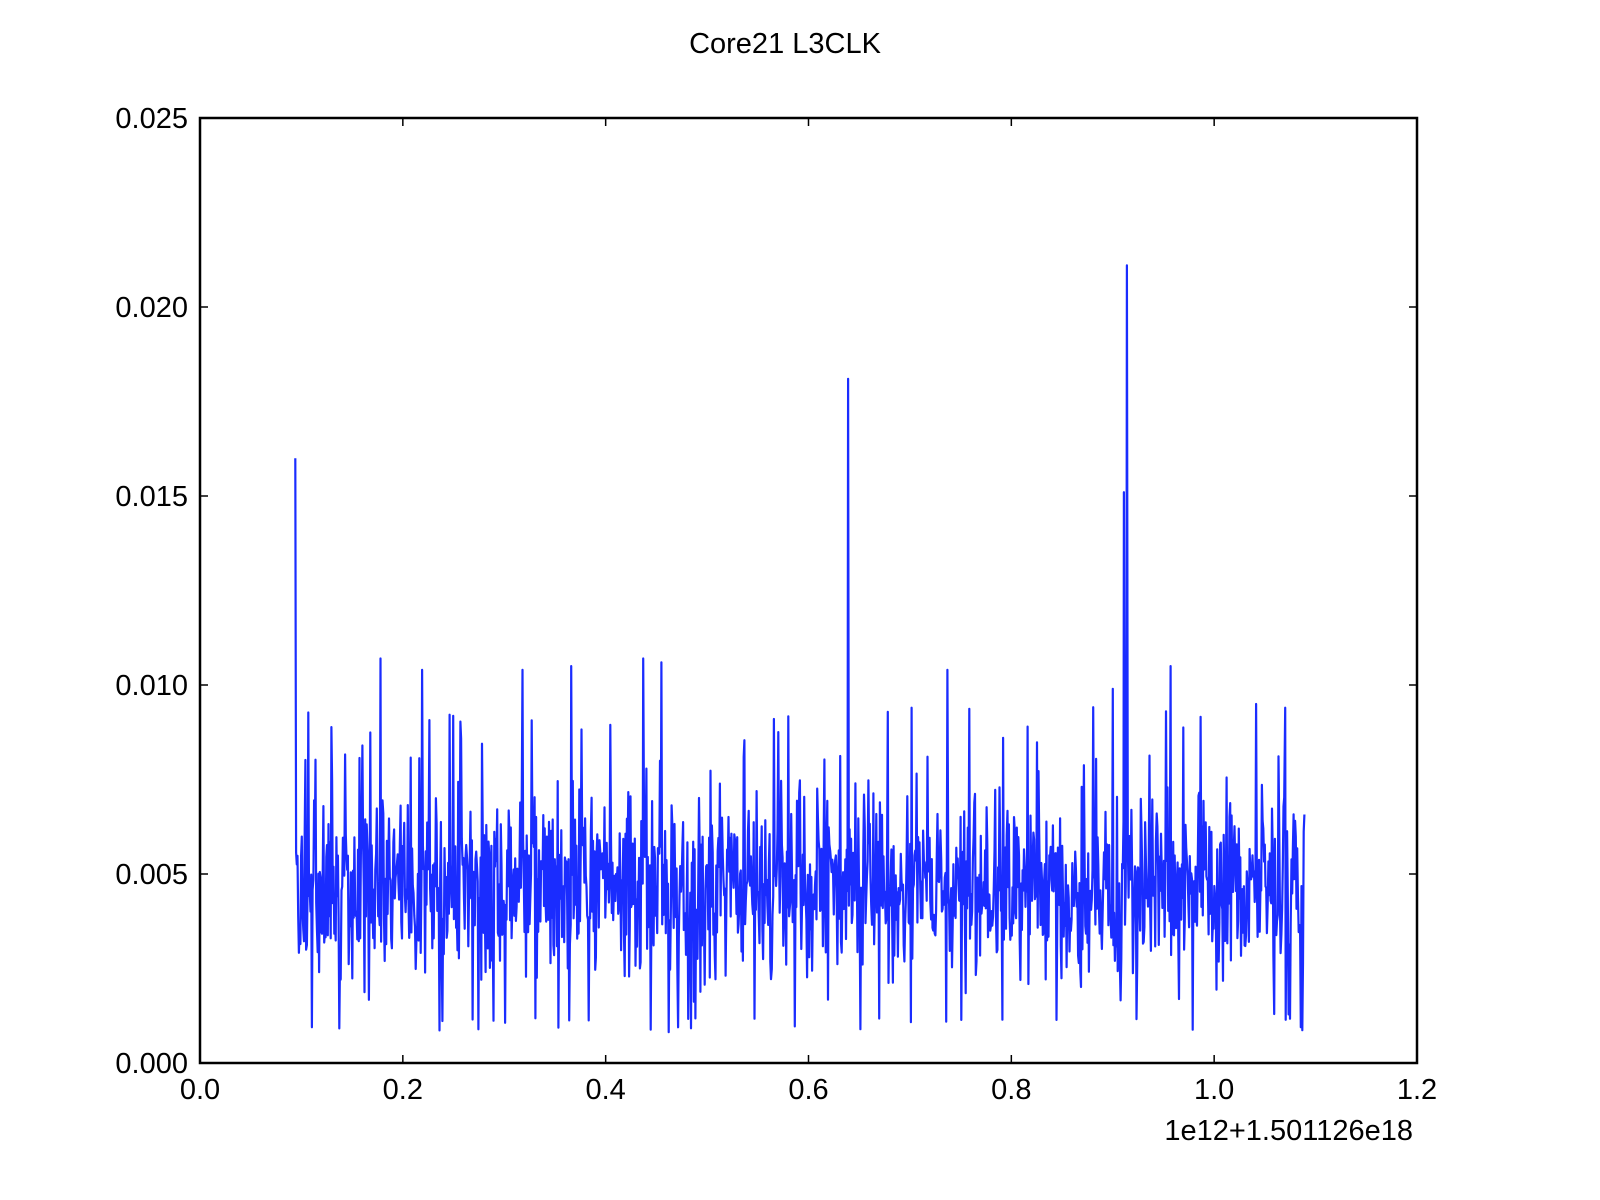 The height and width of the screenshot is (1200, 1600). I want to click on y-tick-label: 0.010, so click(151, 686).